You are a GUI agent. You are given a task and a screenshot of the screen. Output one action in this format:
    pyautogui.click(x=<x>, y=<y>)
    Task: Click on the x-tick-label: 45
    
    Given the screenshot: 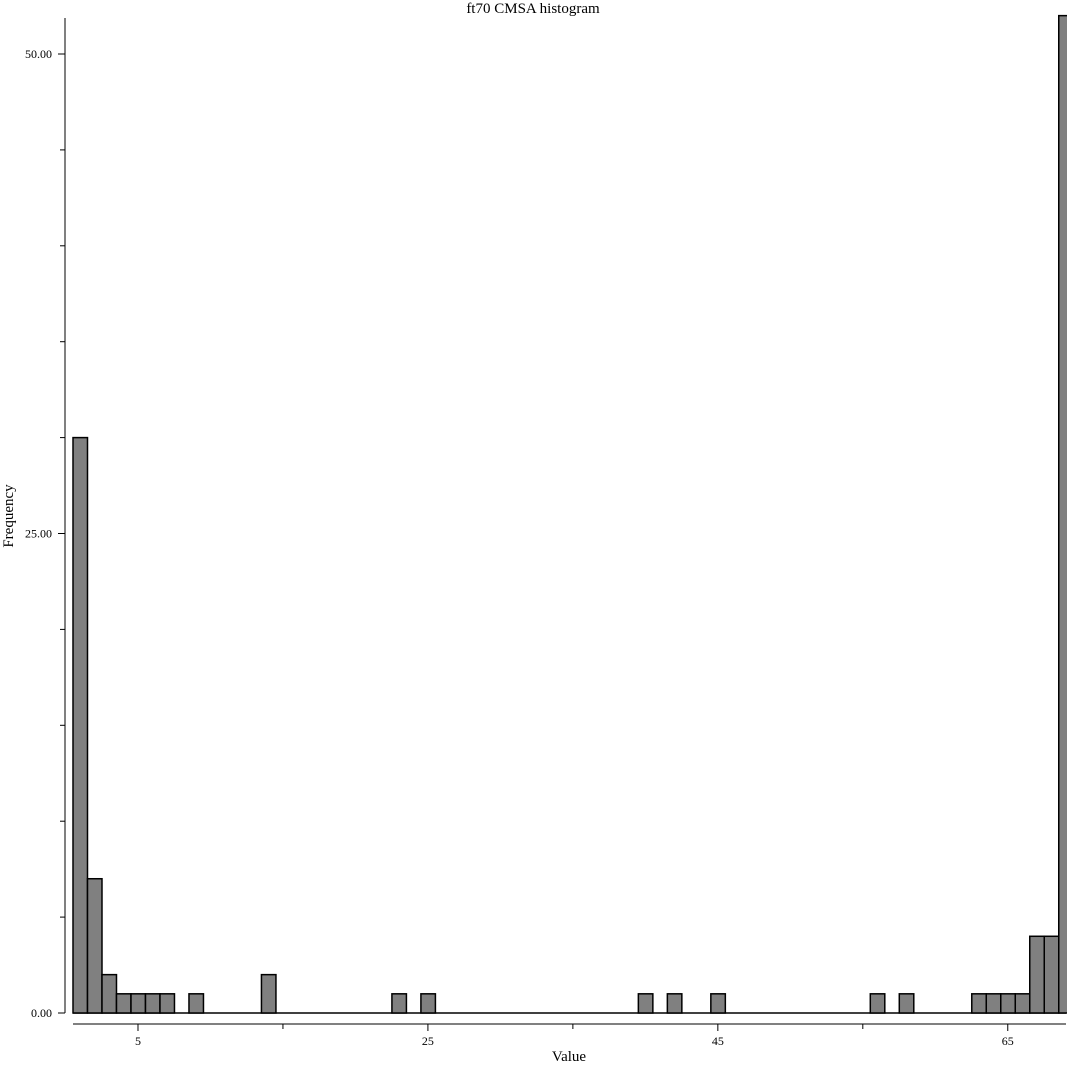 What is the action you would take?
    pyautogui.click(x=718, y=1041)
    